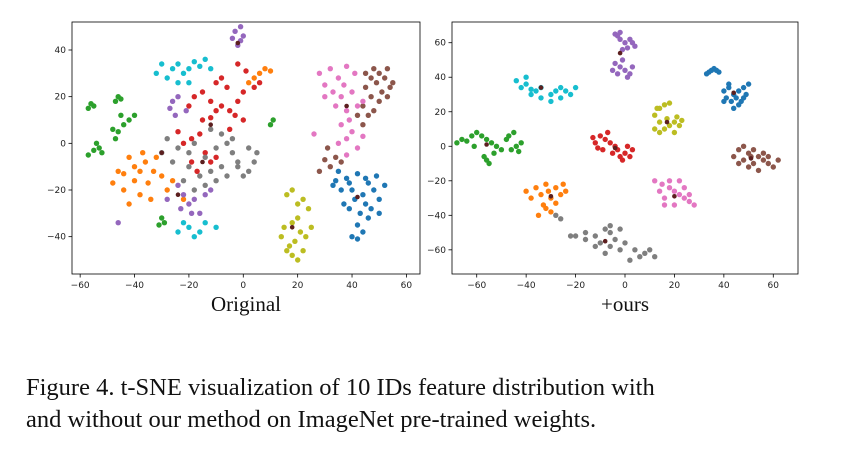 This screenshot has height=455, width=847. What do you see at coordinates (188, 286) in the screenshot?
I see `x-tick-label: −20` at bounding box center [188, 286].